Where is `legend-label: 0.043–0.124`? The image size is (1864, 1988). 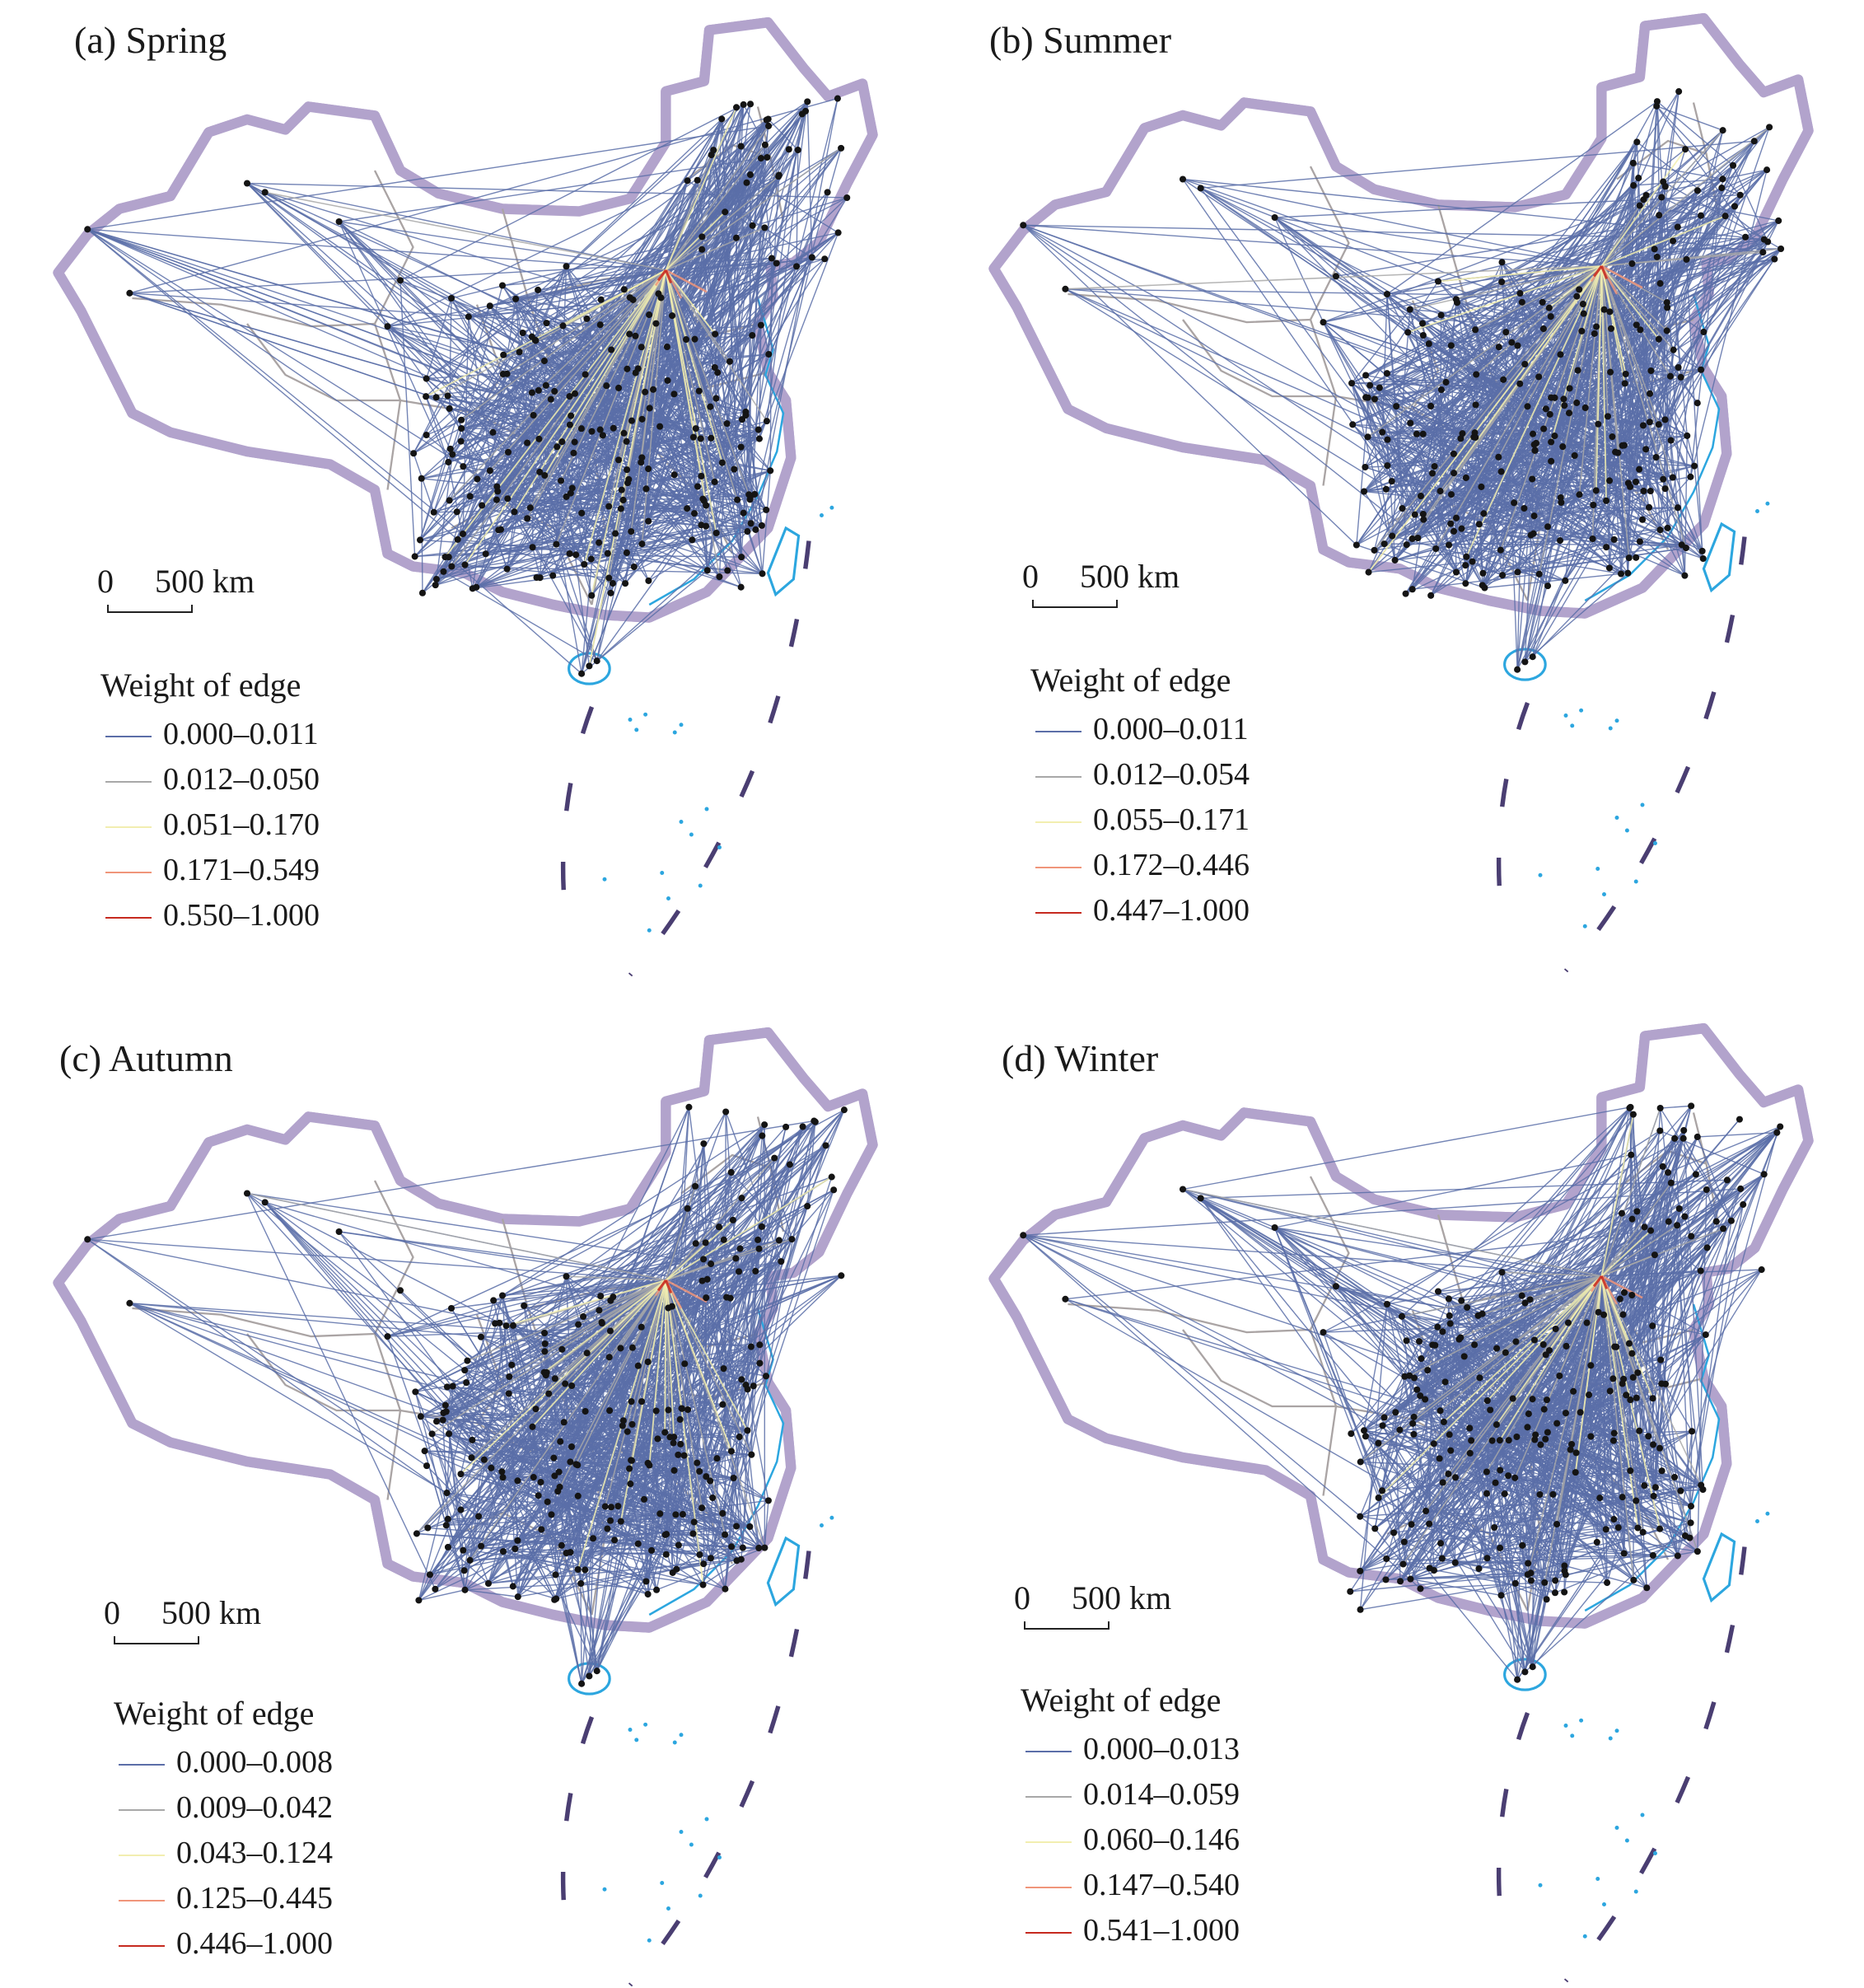 legend-label: 0.043–0.124 is located at coordinates (254, 1853).